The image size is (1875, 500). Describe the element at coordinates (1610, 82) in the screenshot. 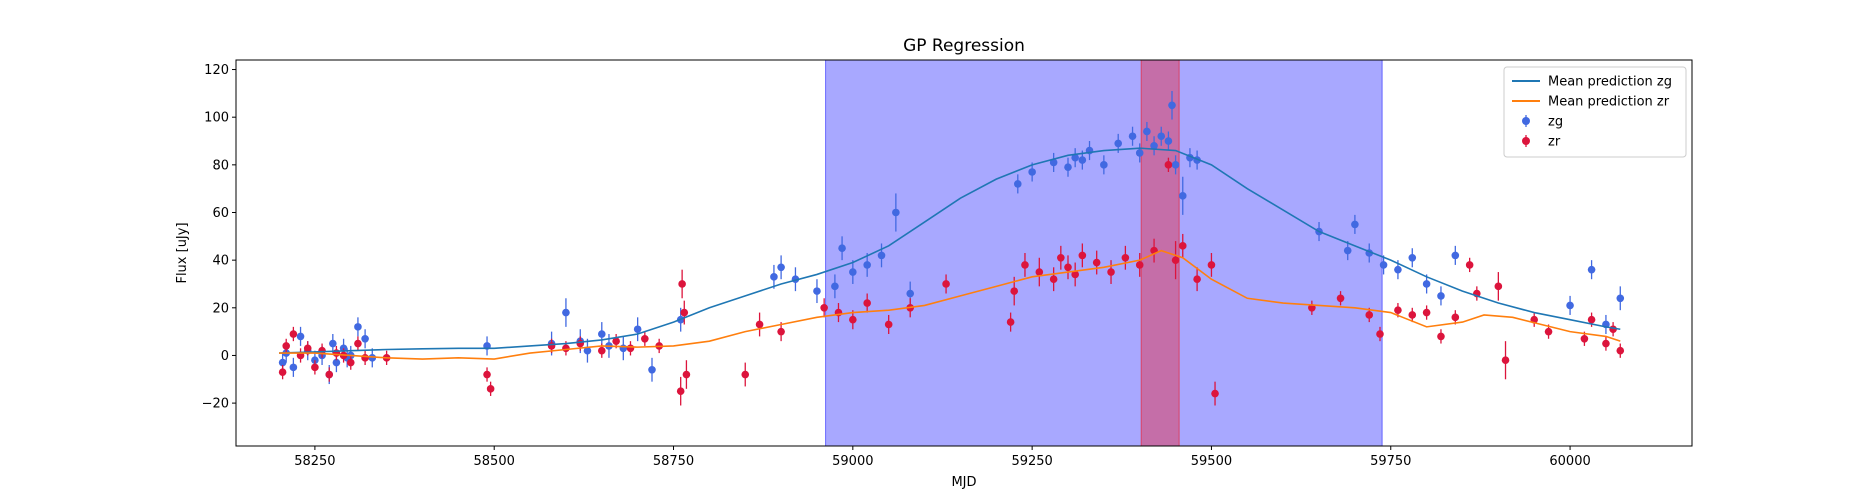

I see `legend-label: Mean prediction zg` at that location.